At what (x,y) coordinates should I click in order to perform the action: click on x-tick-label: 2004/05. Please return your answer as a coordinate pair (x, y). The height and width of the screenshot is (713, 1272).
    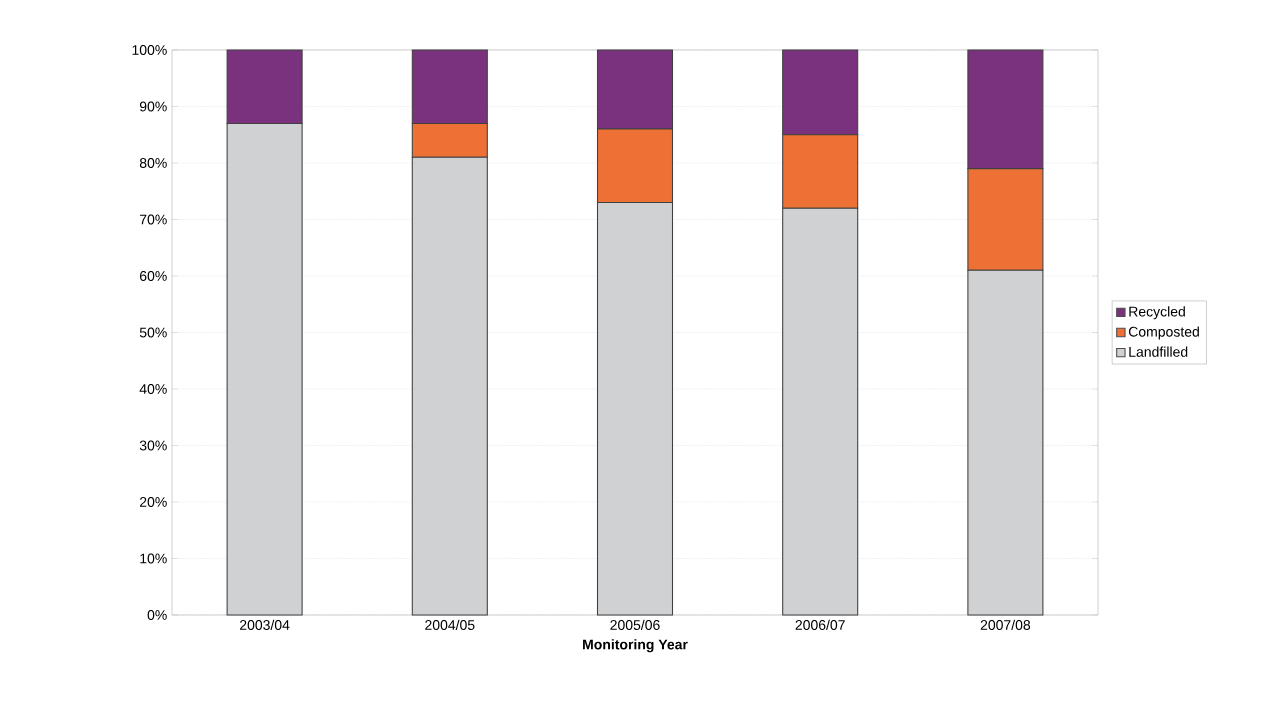
    Looking at the image, I should click on (450, 624).